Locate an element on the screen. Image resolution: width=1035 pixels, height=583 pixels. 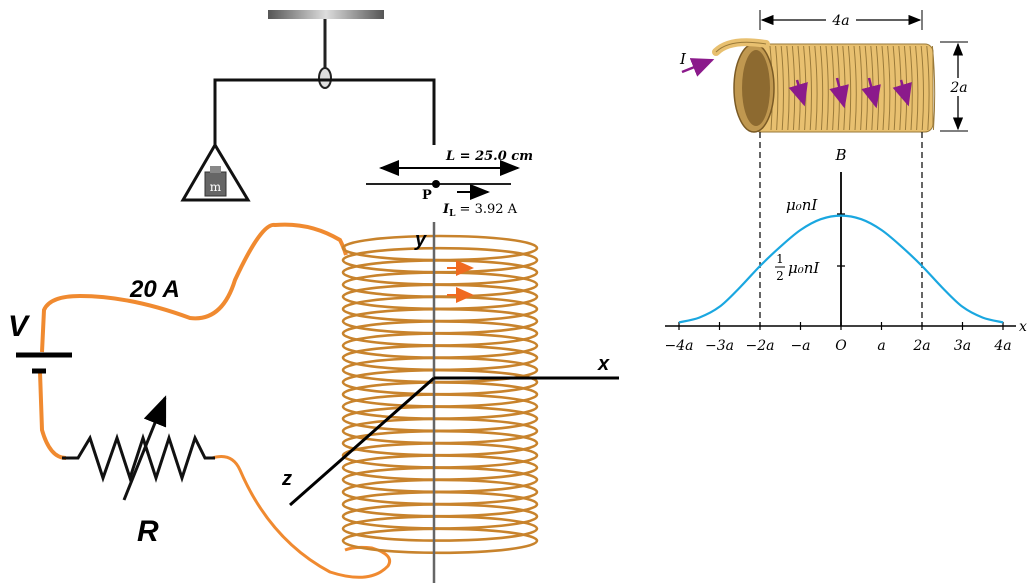
diam-label-bg is located at coordinates (959, 87).